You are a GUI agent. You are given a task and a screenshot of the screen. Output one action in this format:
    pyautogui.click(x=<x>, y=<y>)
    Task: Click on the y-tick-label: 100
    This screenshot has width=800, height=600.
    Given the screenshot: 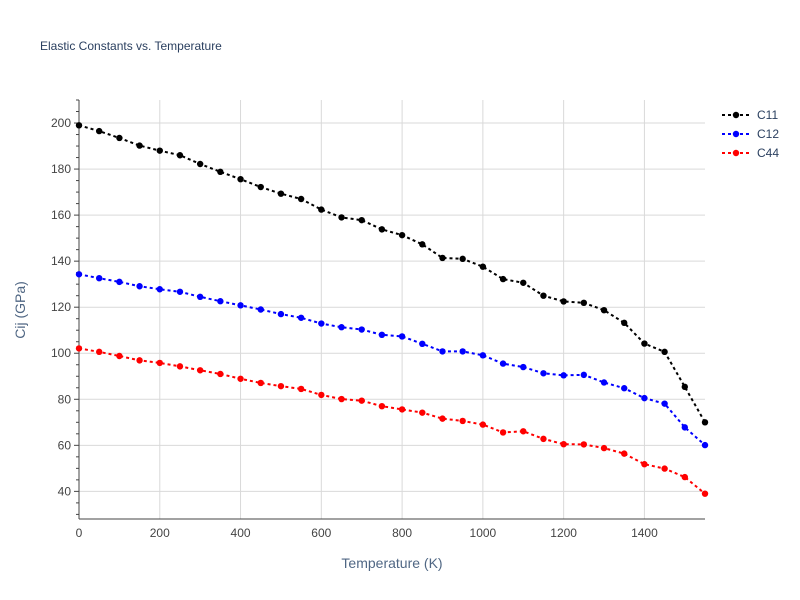 What is the action you would take?
    pyautogui.click(x=61, y=353)
    